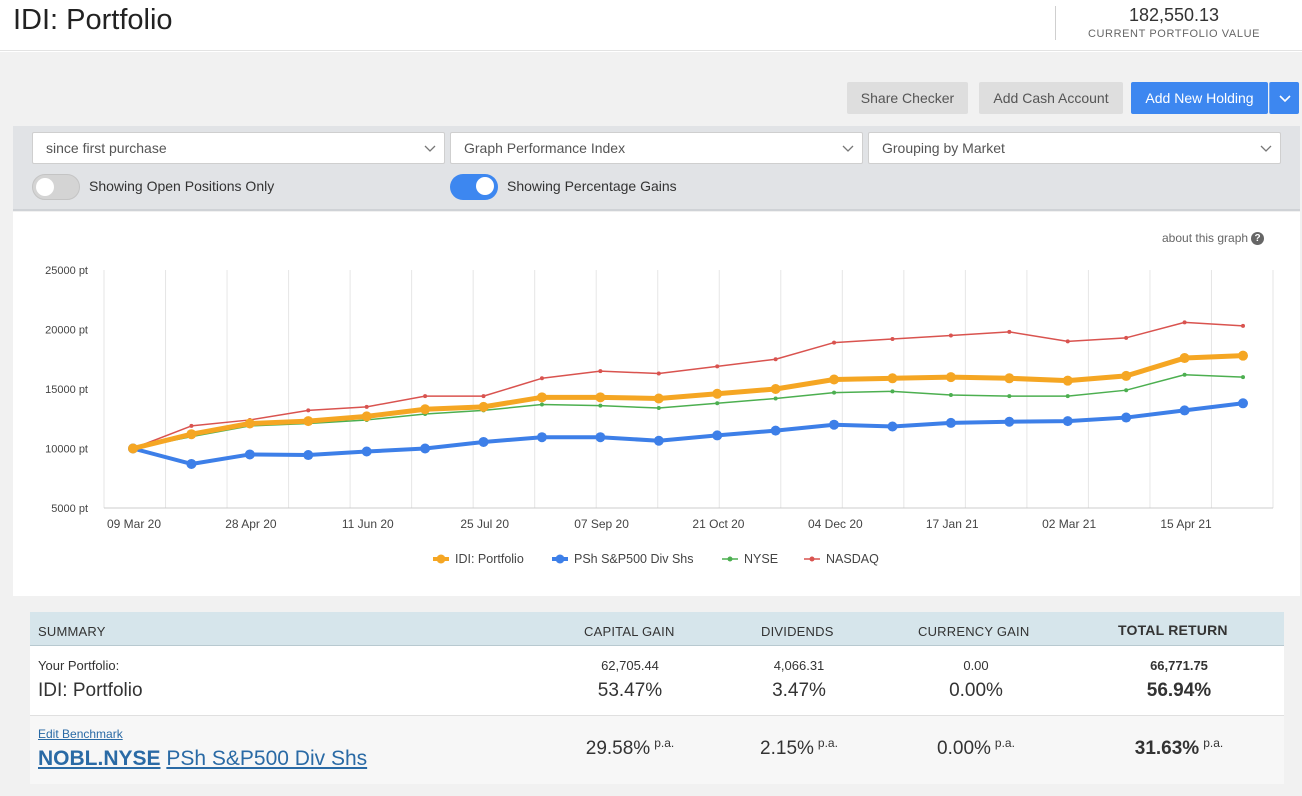 This screenshot has height=796, width=1302. What do you see at coordinates (799, 665) in the screenshot?
I see `dividends-value: 4,066.31` at bounding box center [799, 665].